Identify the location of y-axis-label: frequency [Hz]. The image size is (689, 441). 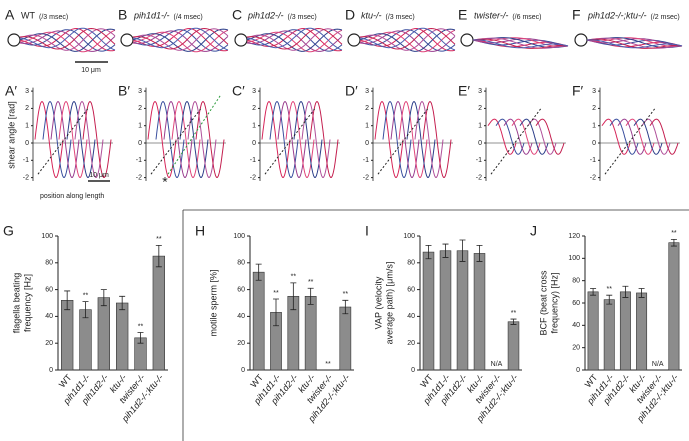
(27, 303).